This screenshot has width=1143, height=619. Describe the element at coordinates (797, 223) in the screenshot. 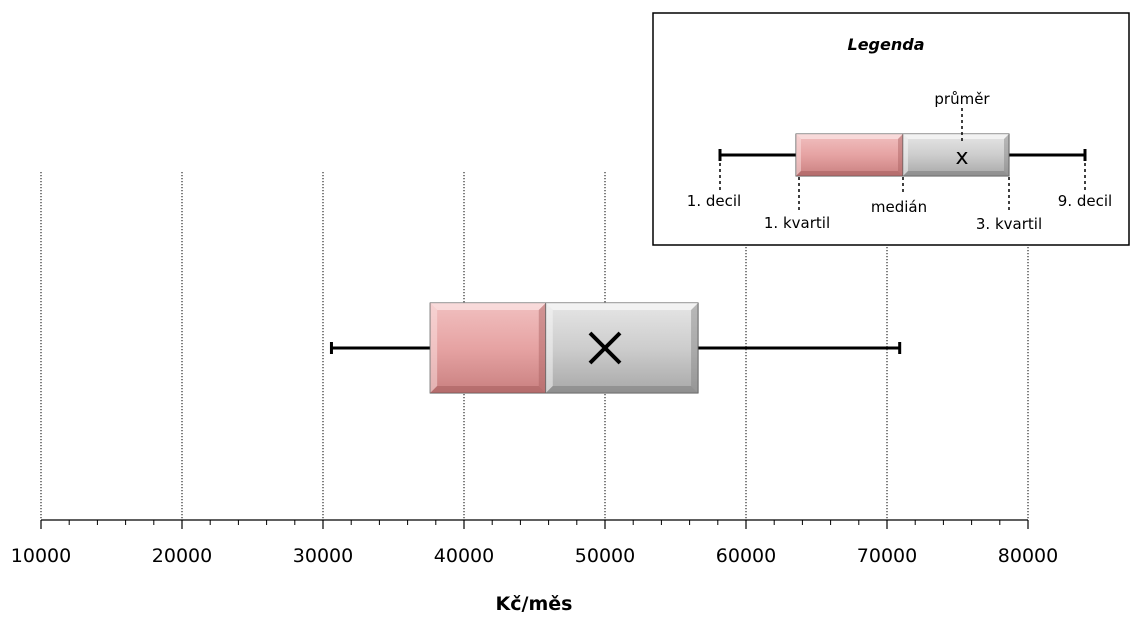

I see `legend-label-quartile-1: 1. kvartil` at that location.